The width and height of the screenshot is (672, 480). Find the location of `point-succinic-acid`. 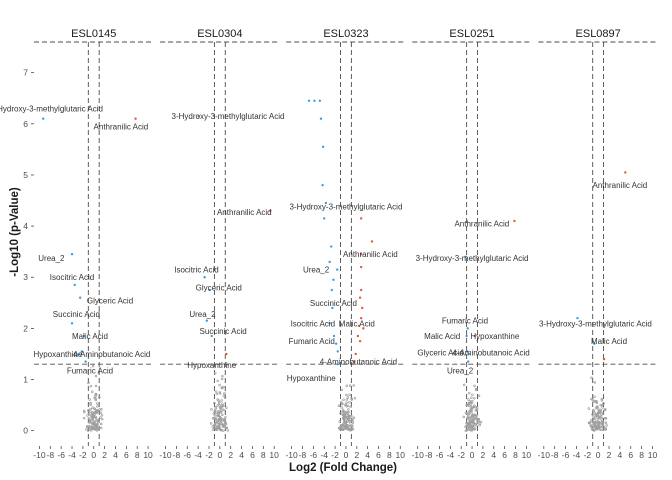

point-succinic-acid is located at coordinates (211, 336).